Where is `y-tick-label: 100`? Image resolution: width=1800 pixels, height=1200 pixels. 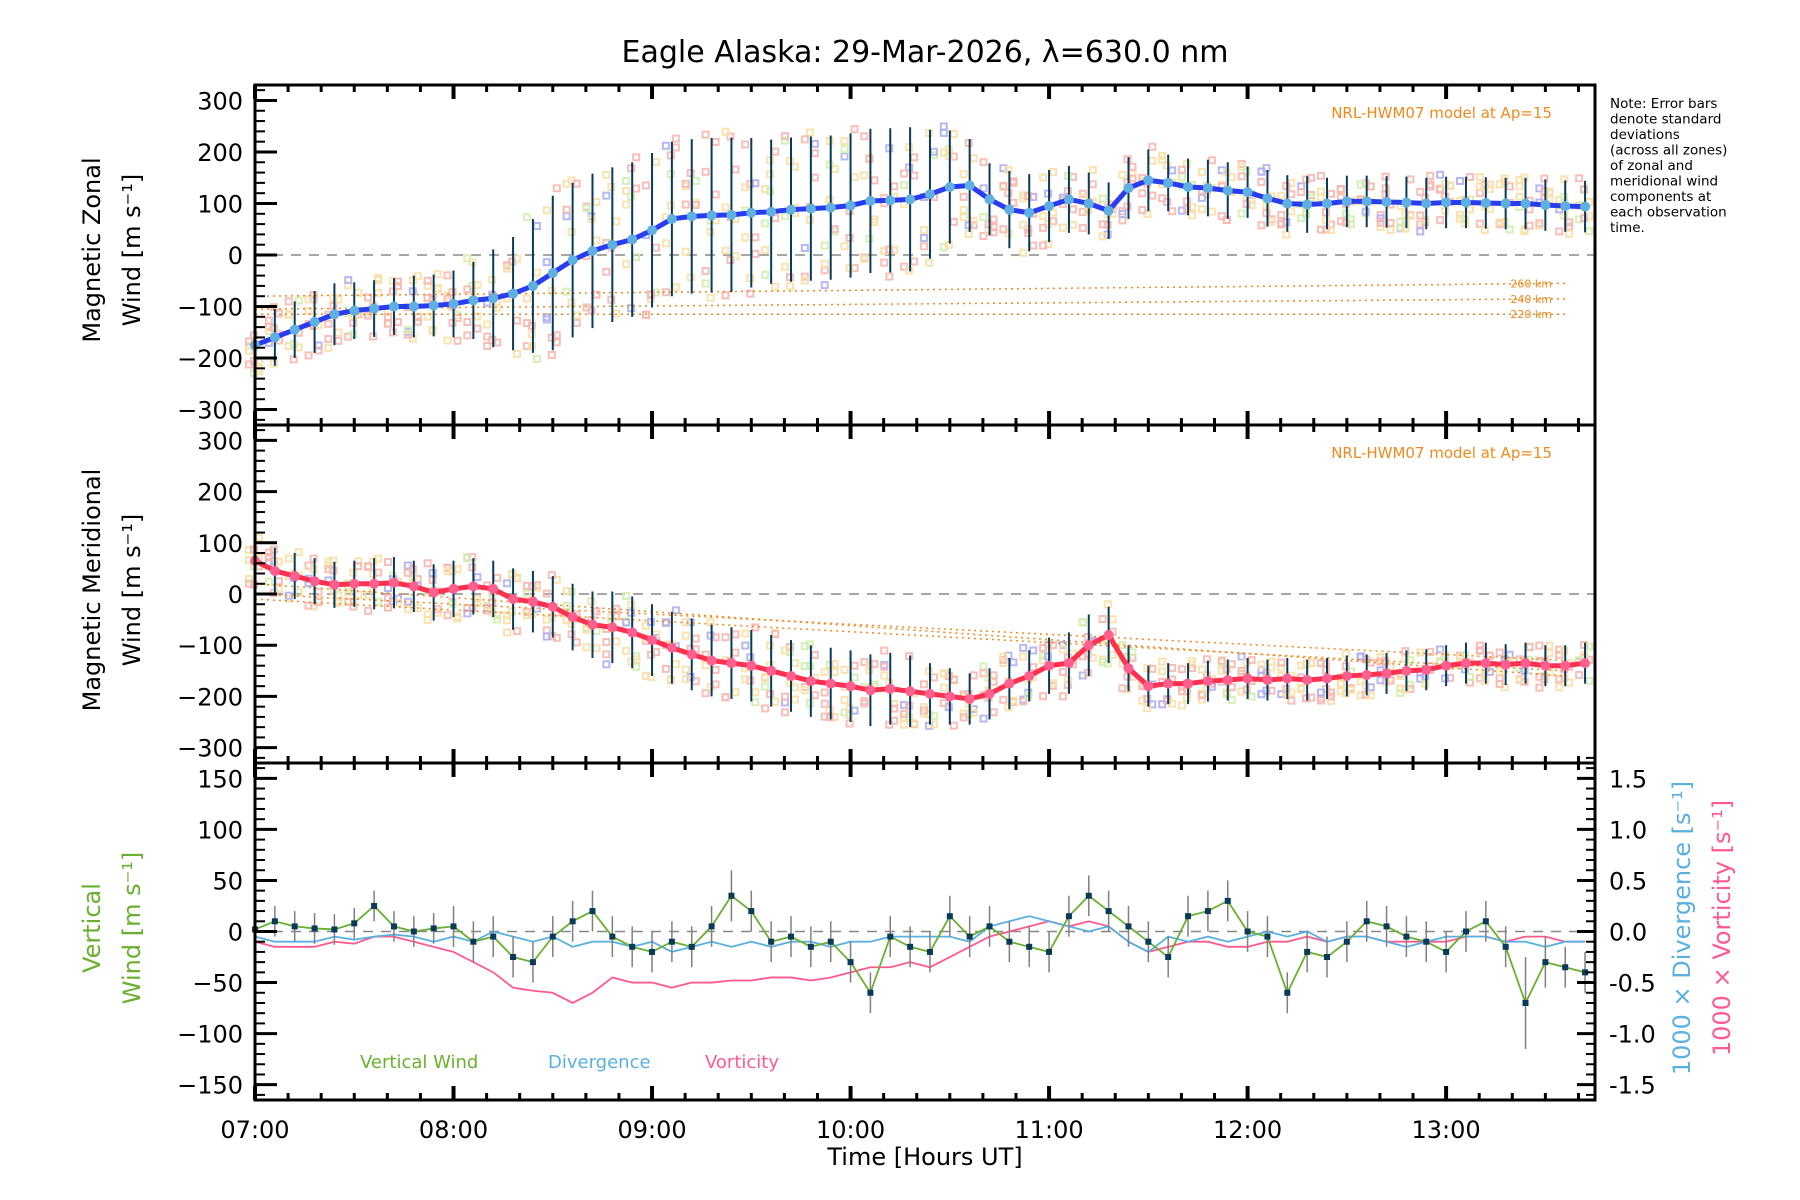 y-tick-label: 100 is located at coordinates (220, 830).